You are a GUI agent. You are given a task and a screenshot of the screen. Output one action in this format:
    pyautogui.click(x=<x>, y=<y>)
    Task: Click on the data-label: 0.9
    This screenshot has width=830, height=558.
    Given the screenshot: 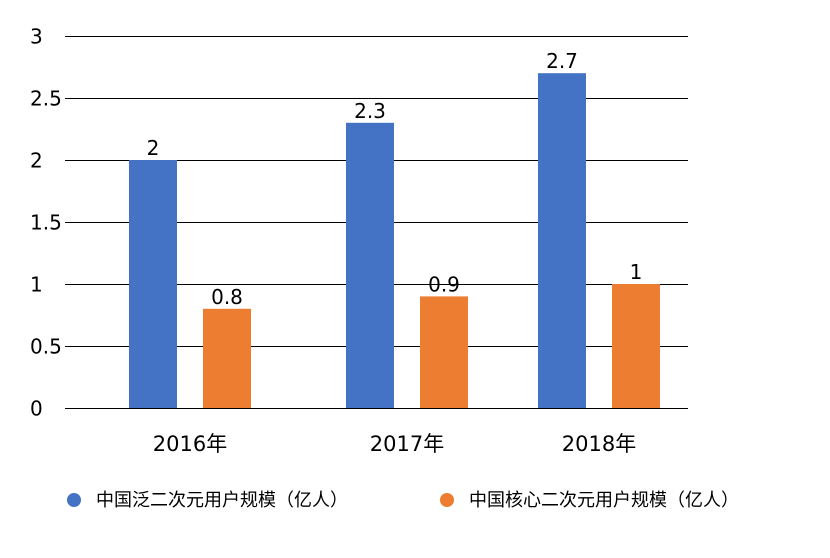 What is the action you would take?
    pyautogui.click(x=444, y=284)
    